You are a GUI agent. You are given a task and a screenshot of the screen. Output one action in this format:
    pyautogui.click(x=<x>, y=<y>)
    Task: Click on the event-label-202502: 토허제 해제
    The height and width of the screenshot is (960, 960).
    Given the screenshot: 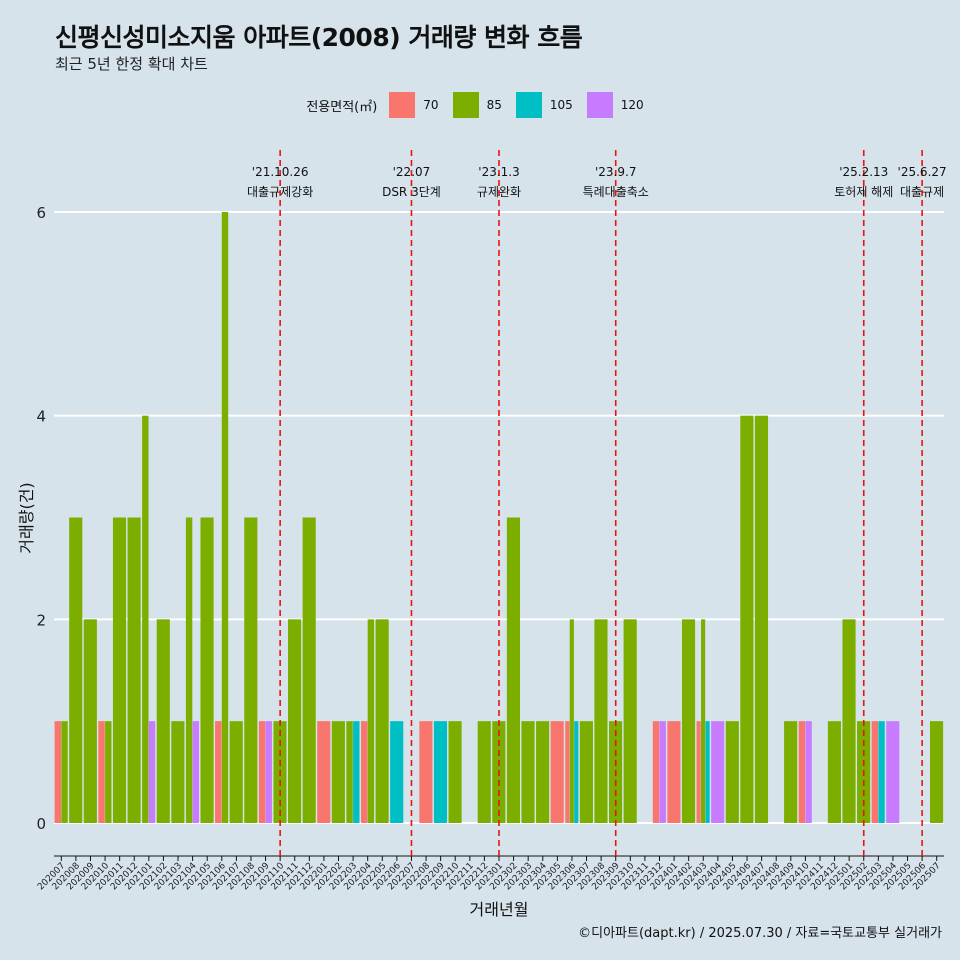 What is the action you would take?
    pyautogui.click(x=863, y=192)
    